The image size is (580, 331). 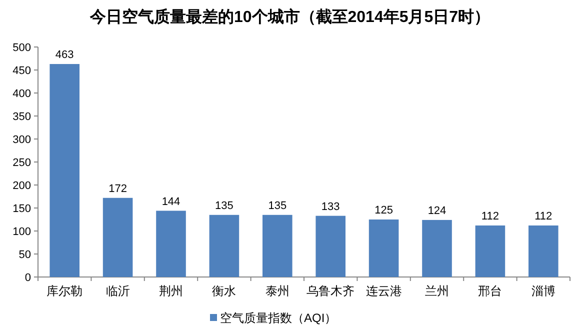 What do you see at coordinates (21, 209) in the screenshot?
I see `y-tick-label: 150` at bounding box center [21, 209].